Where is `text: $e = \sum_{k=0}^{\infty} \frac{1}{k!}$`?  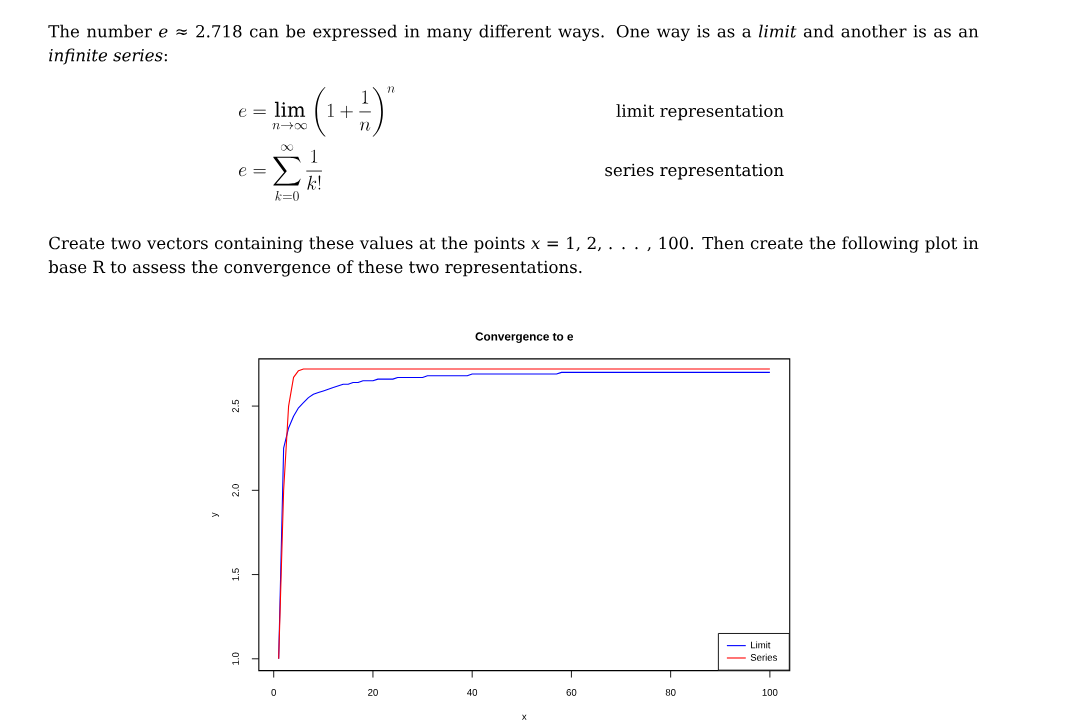 text: $e = \sum_{k=0}^{\infty} \frac{1}{k!}$ is located at coordinates (280, 172).